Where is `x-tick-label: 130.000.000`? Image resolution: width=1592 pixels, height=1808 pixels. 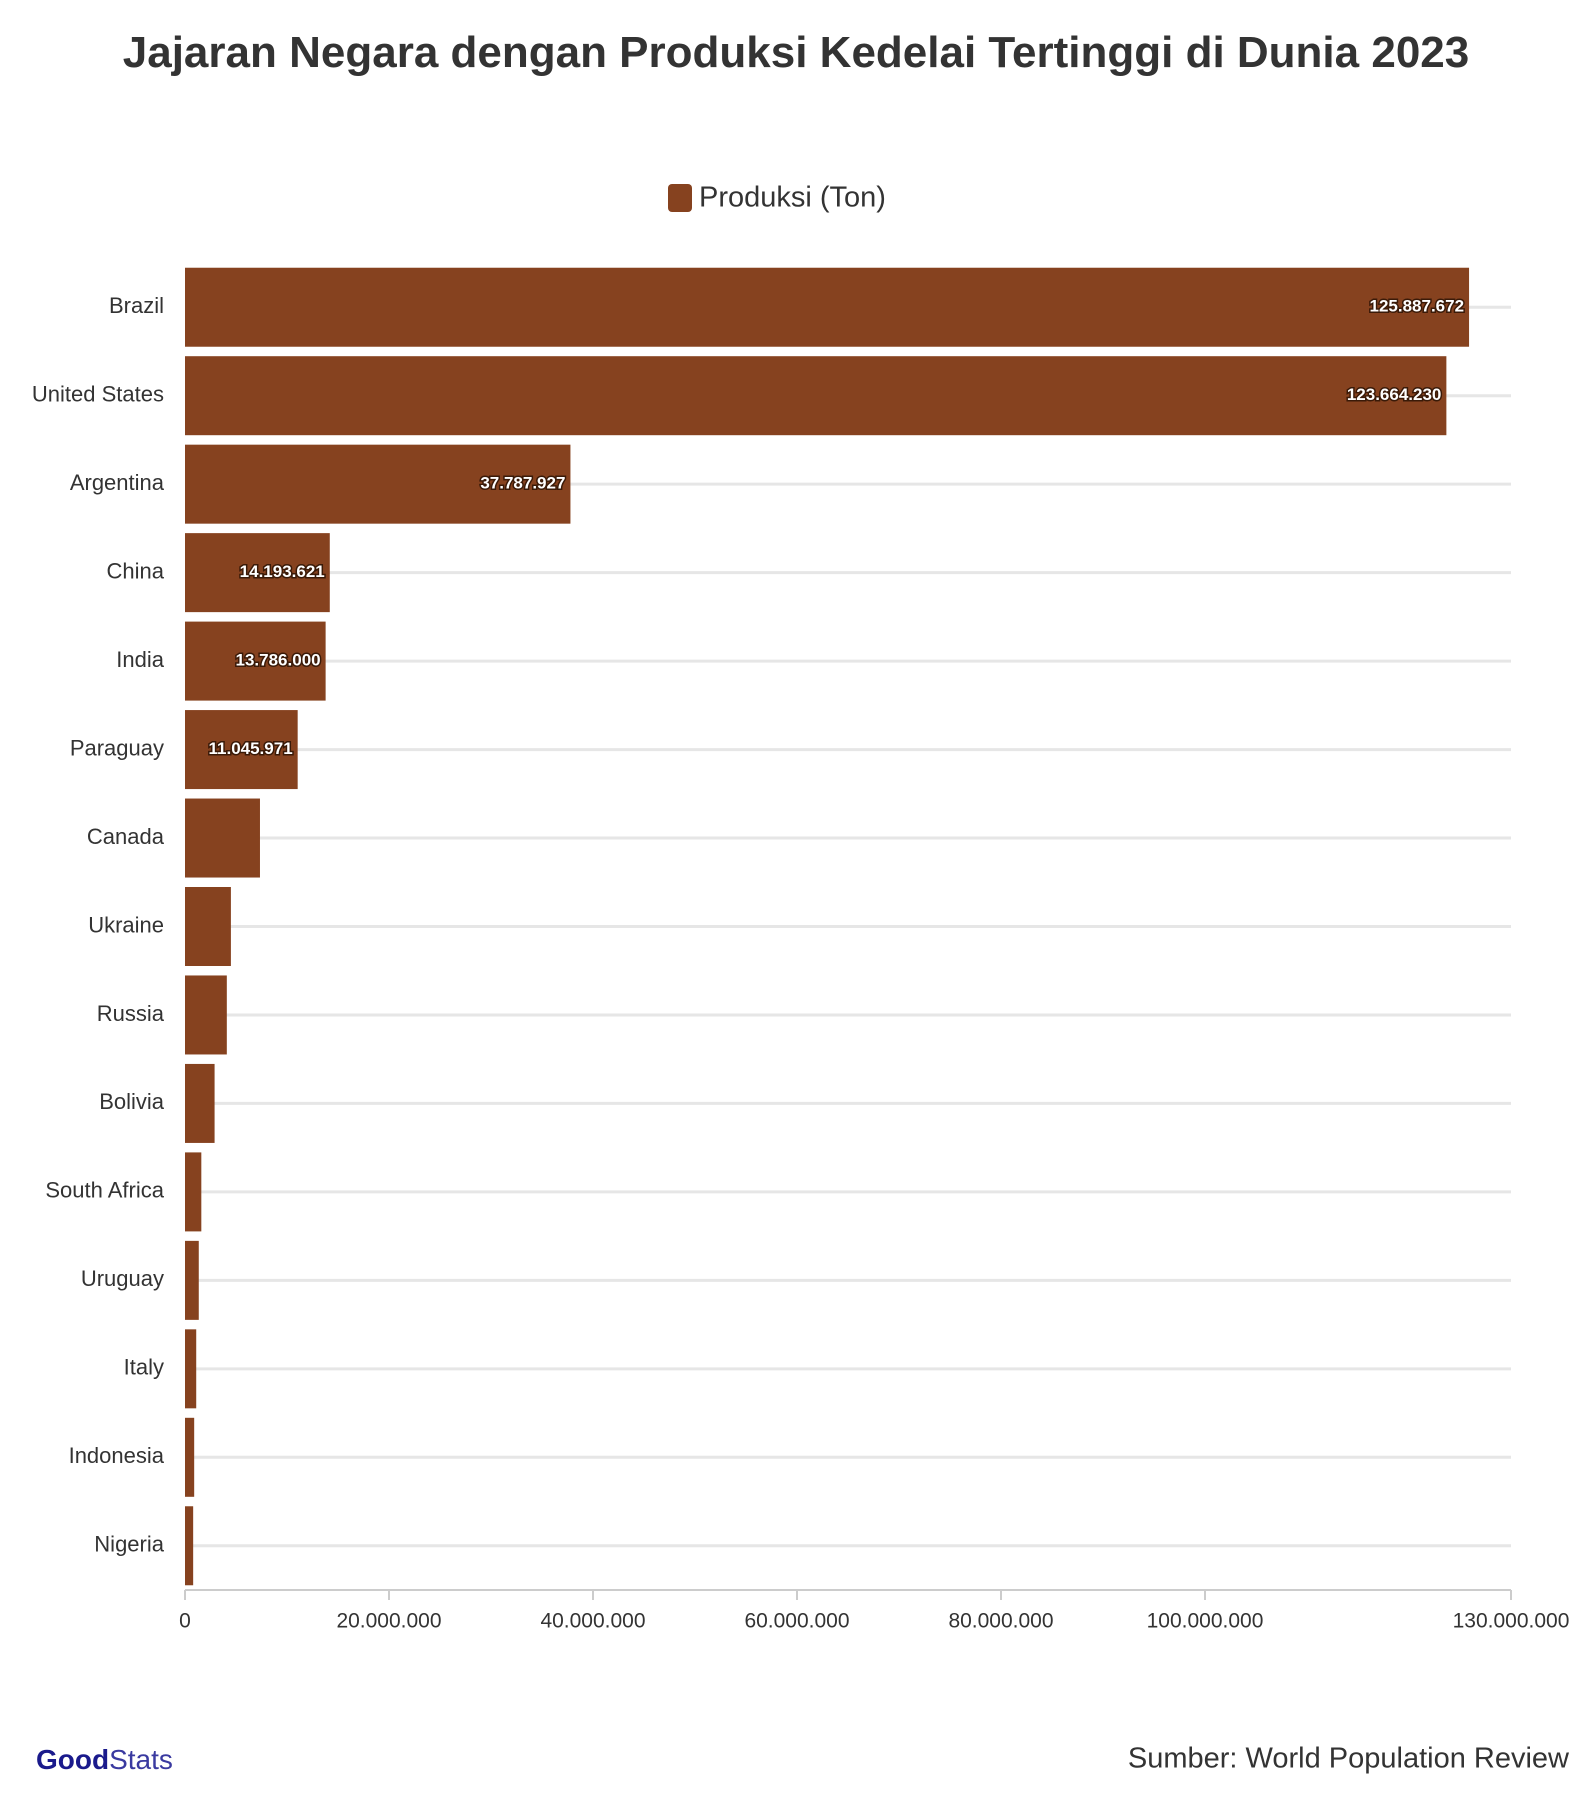
x-tick-label: 130.000.000 is located at coordinates (1511, 1621).